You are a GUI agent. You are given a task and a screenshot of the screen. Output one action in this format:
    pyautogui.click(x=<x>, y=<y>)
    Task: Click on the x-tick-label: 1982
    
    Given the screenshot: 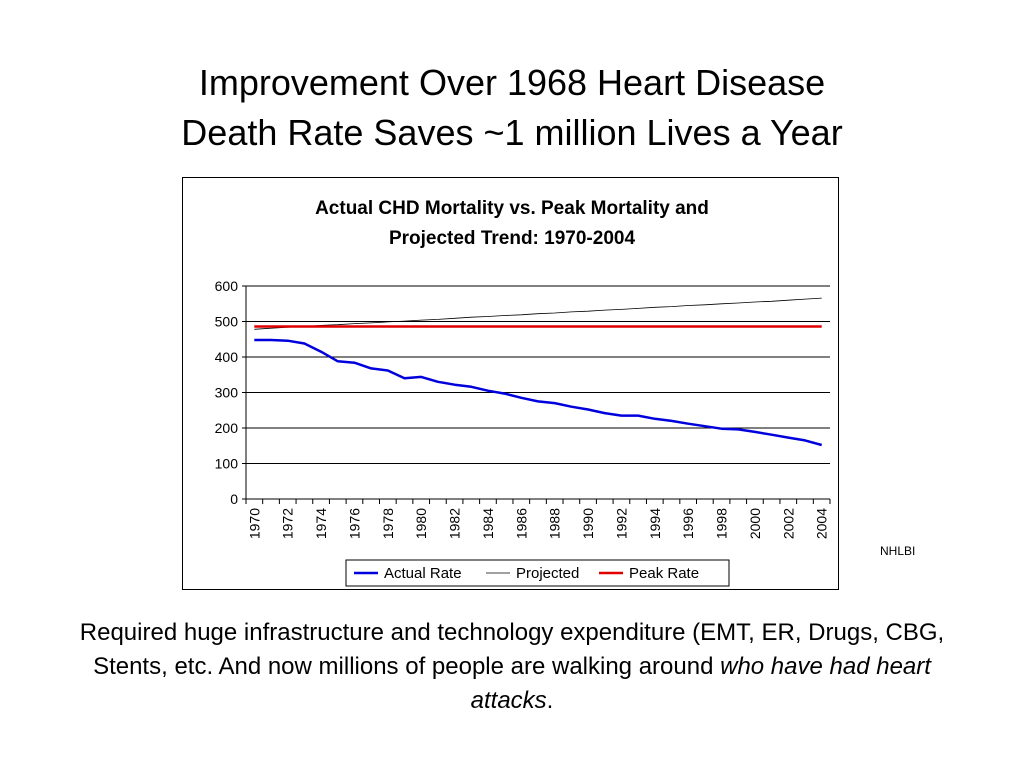 What is the action you would take?
    pyautogui.click(x=455, y=523)
    